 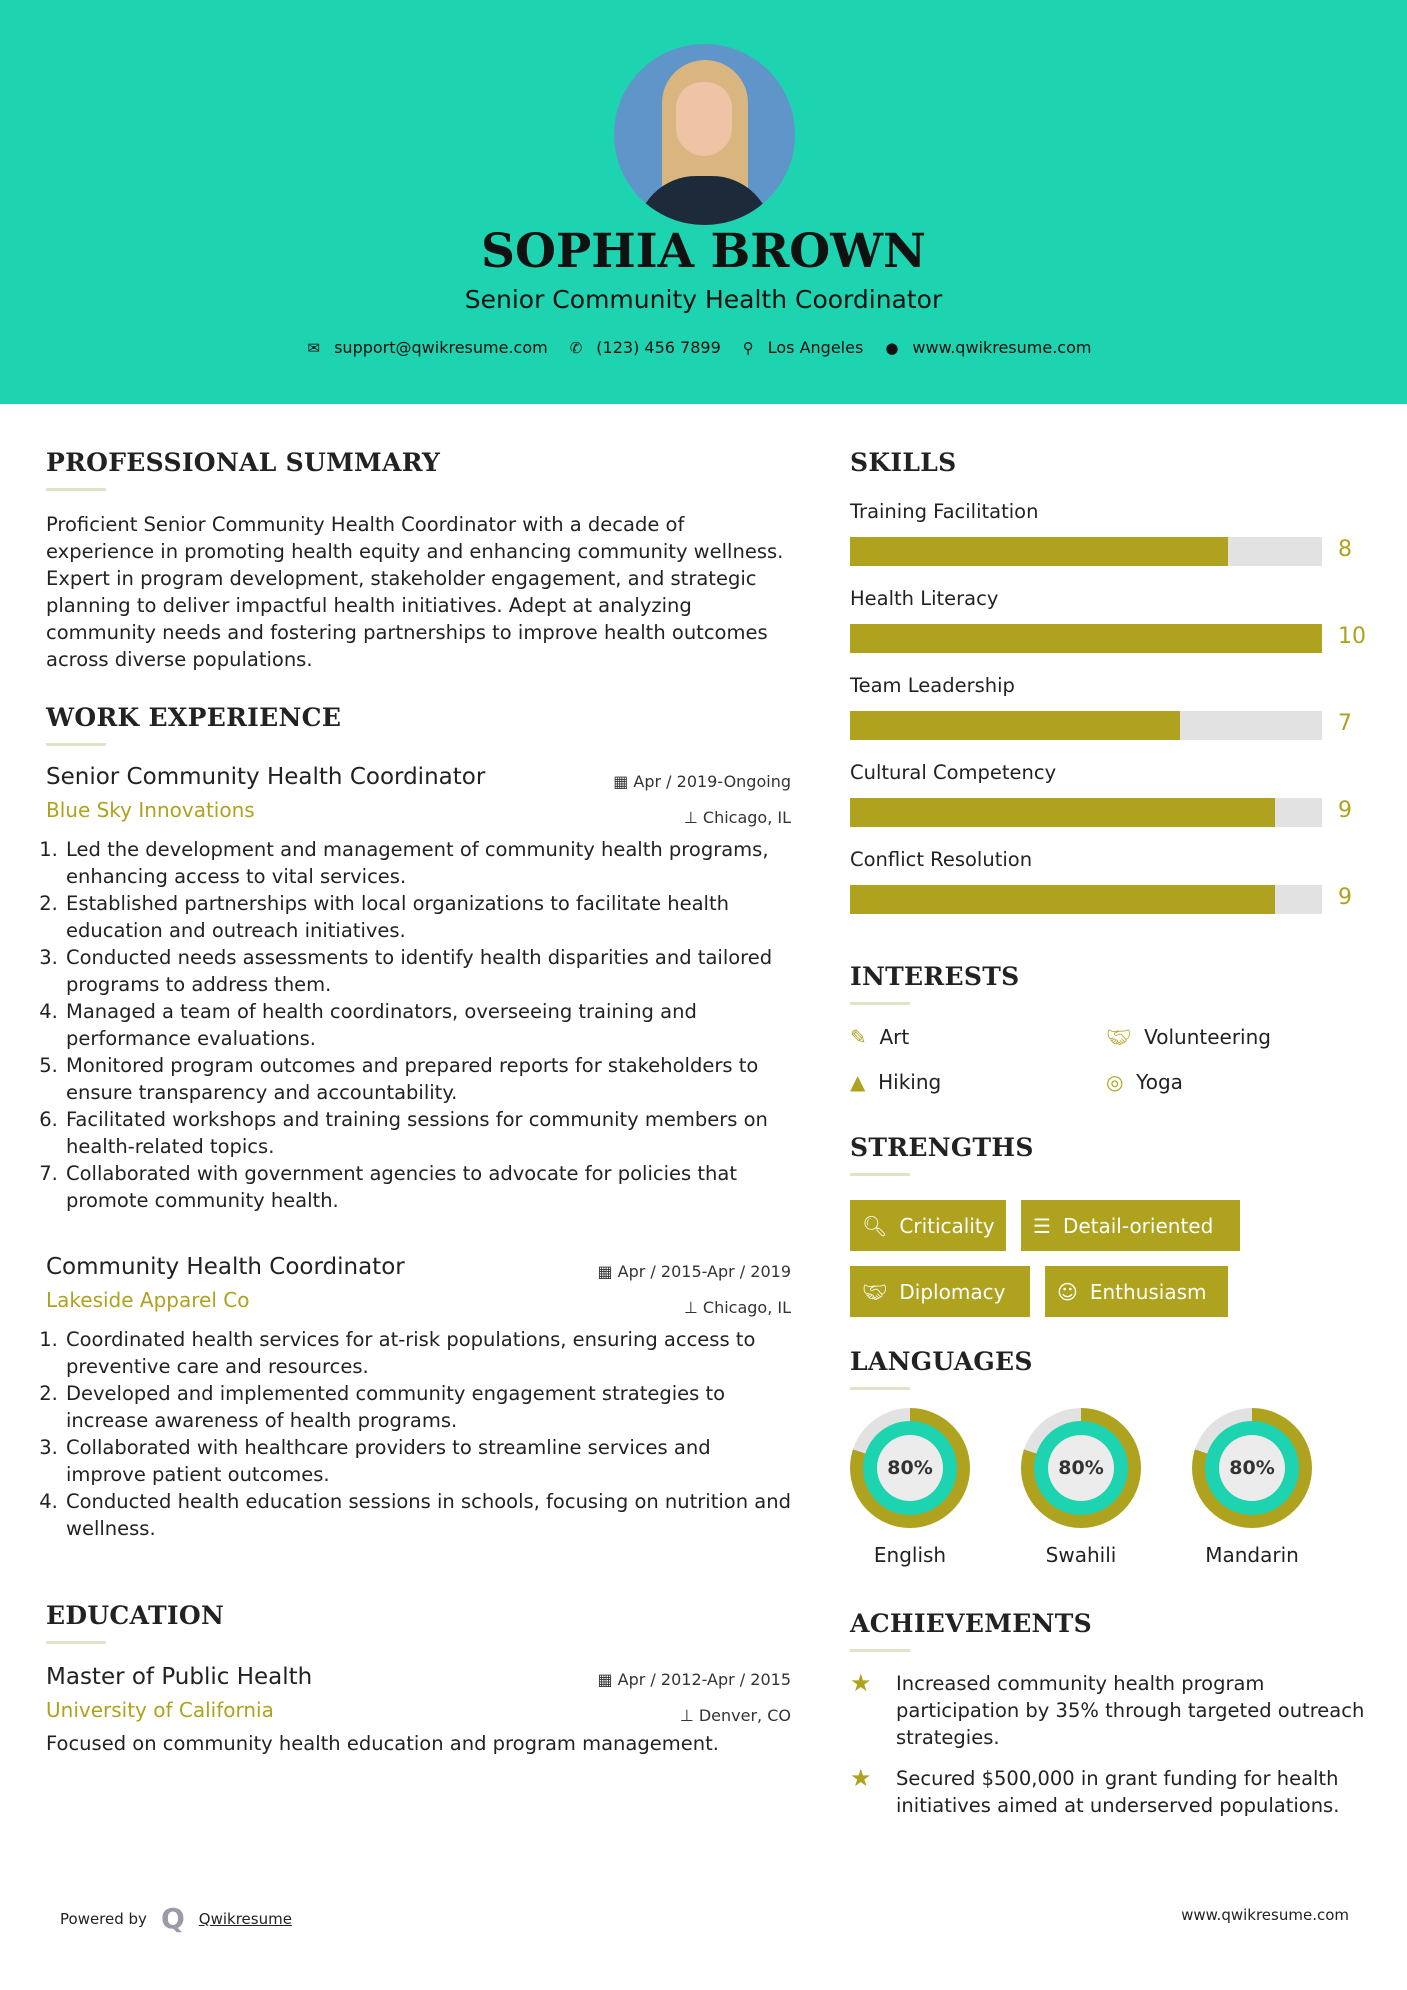 What do you see at coordinates (875, 1225) in the screenshot?
I see `search-icon: 🔍︎` at bounding box center [875, 1225].